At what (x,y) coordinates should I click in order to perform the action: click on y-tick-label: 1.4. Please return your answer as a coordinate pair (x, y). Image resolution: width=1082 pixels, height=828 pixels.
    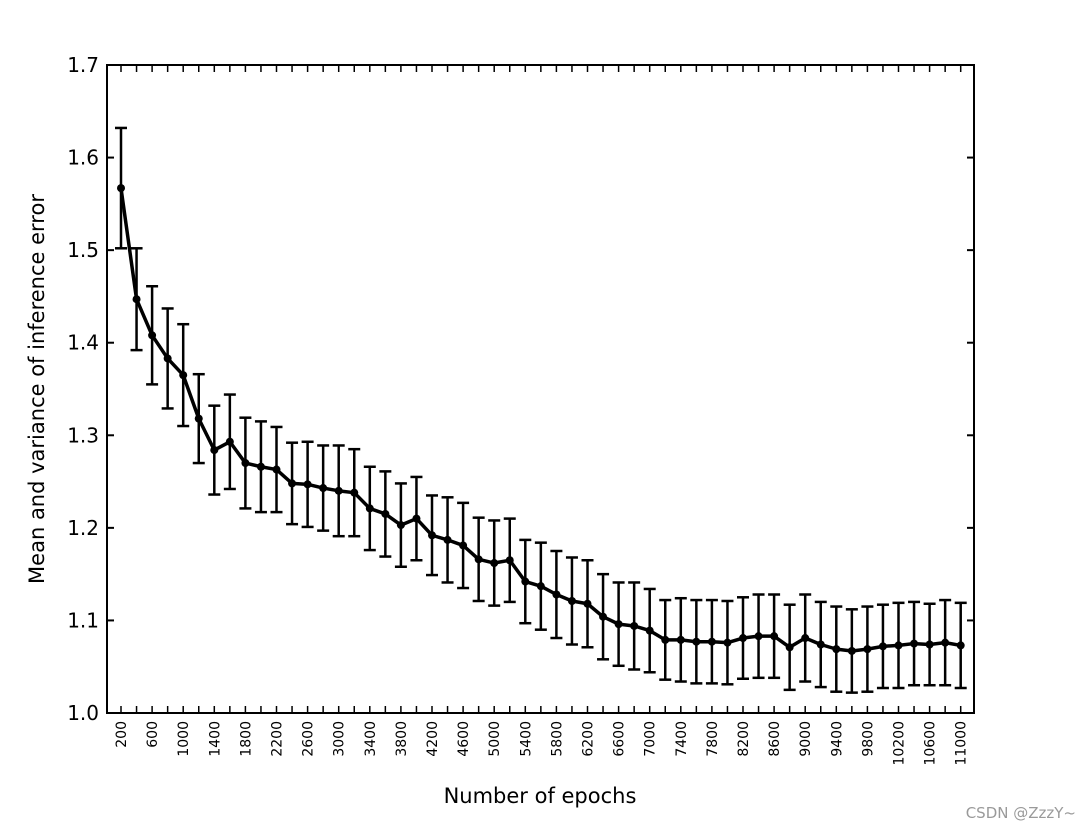
    Looking at the image, I should click on (83, 343).